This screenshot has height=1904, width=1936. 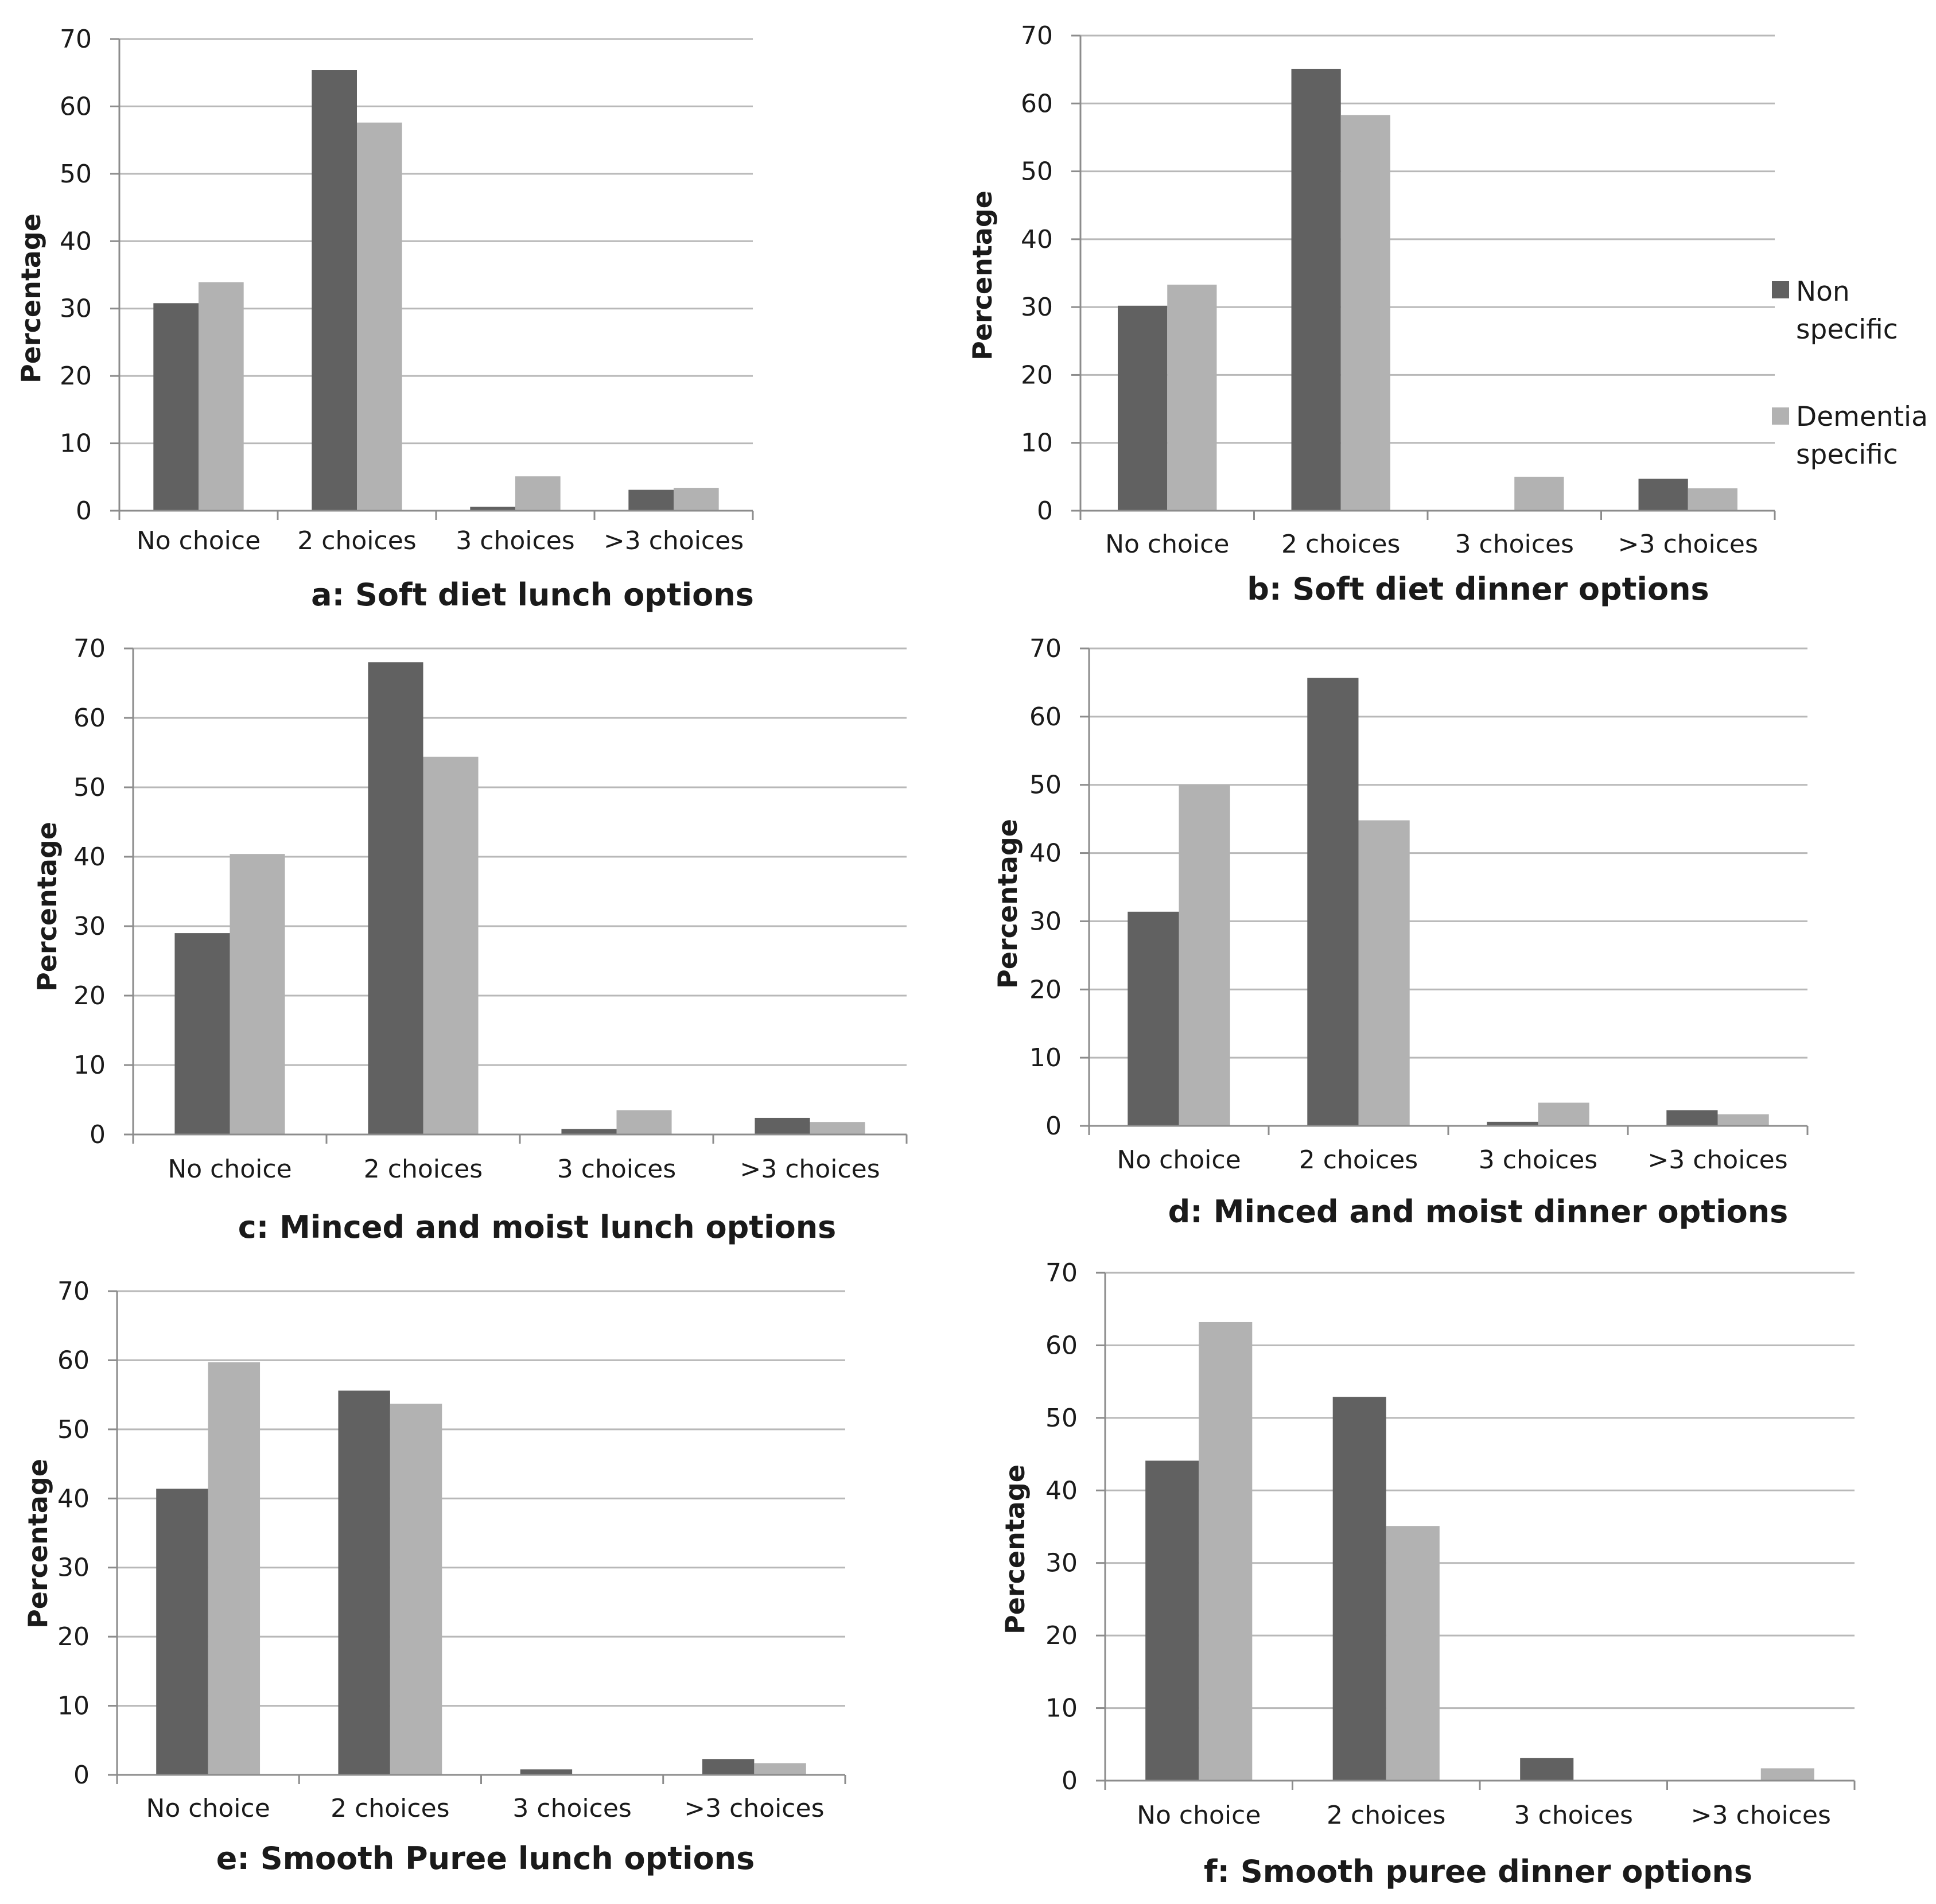 I want to click on legend-swatch-non-specific, so click(x=1780, y=289).